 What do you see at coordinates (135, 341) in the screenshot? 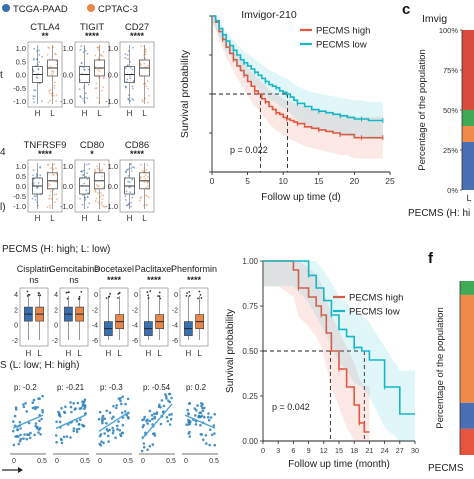
I see `tick-label: -6` at bounding box center [135, 341].